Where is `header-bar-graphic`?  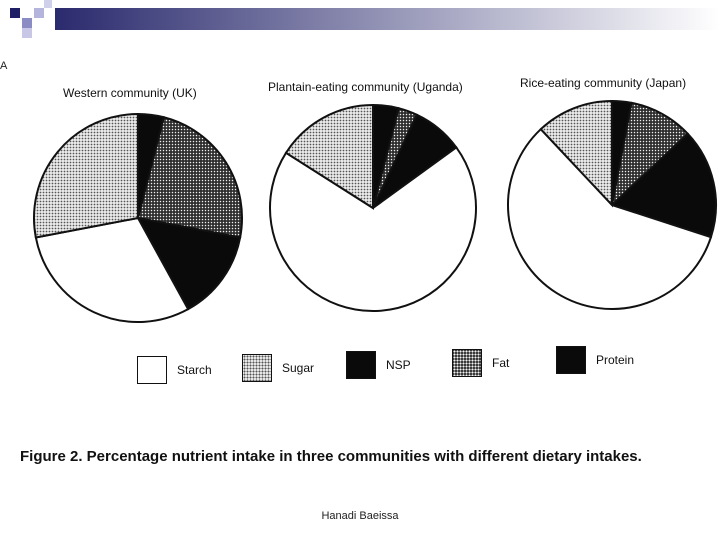 header-bar-graphic is located at coordinates (365, 19).